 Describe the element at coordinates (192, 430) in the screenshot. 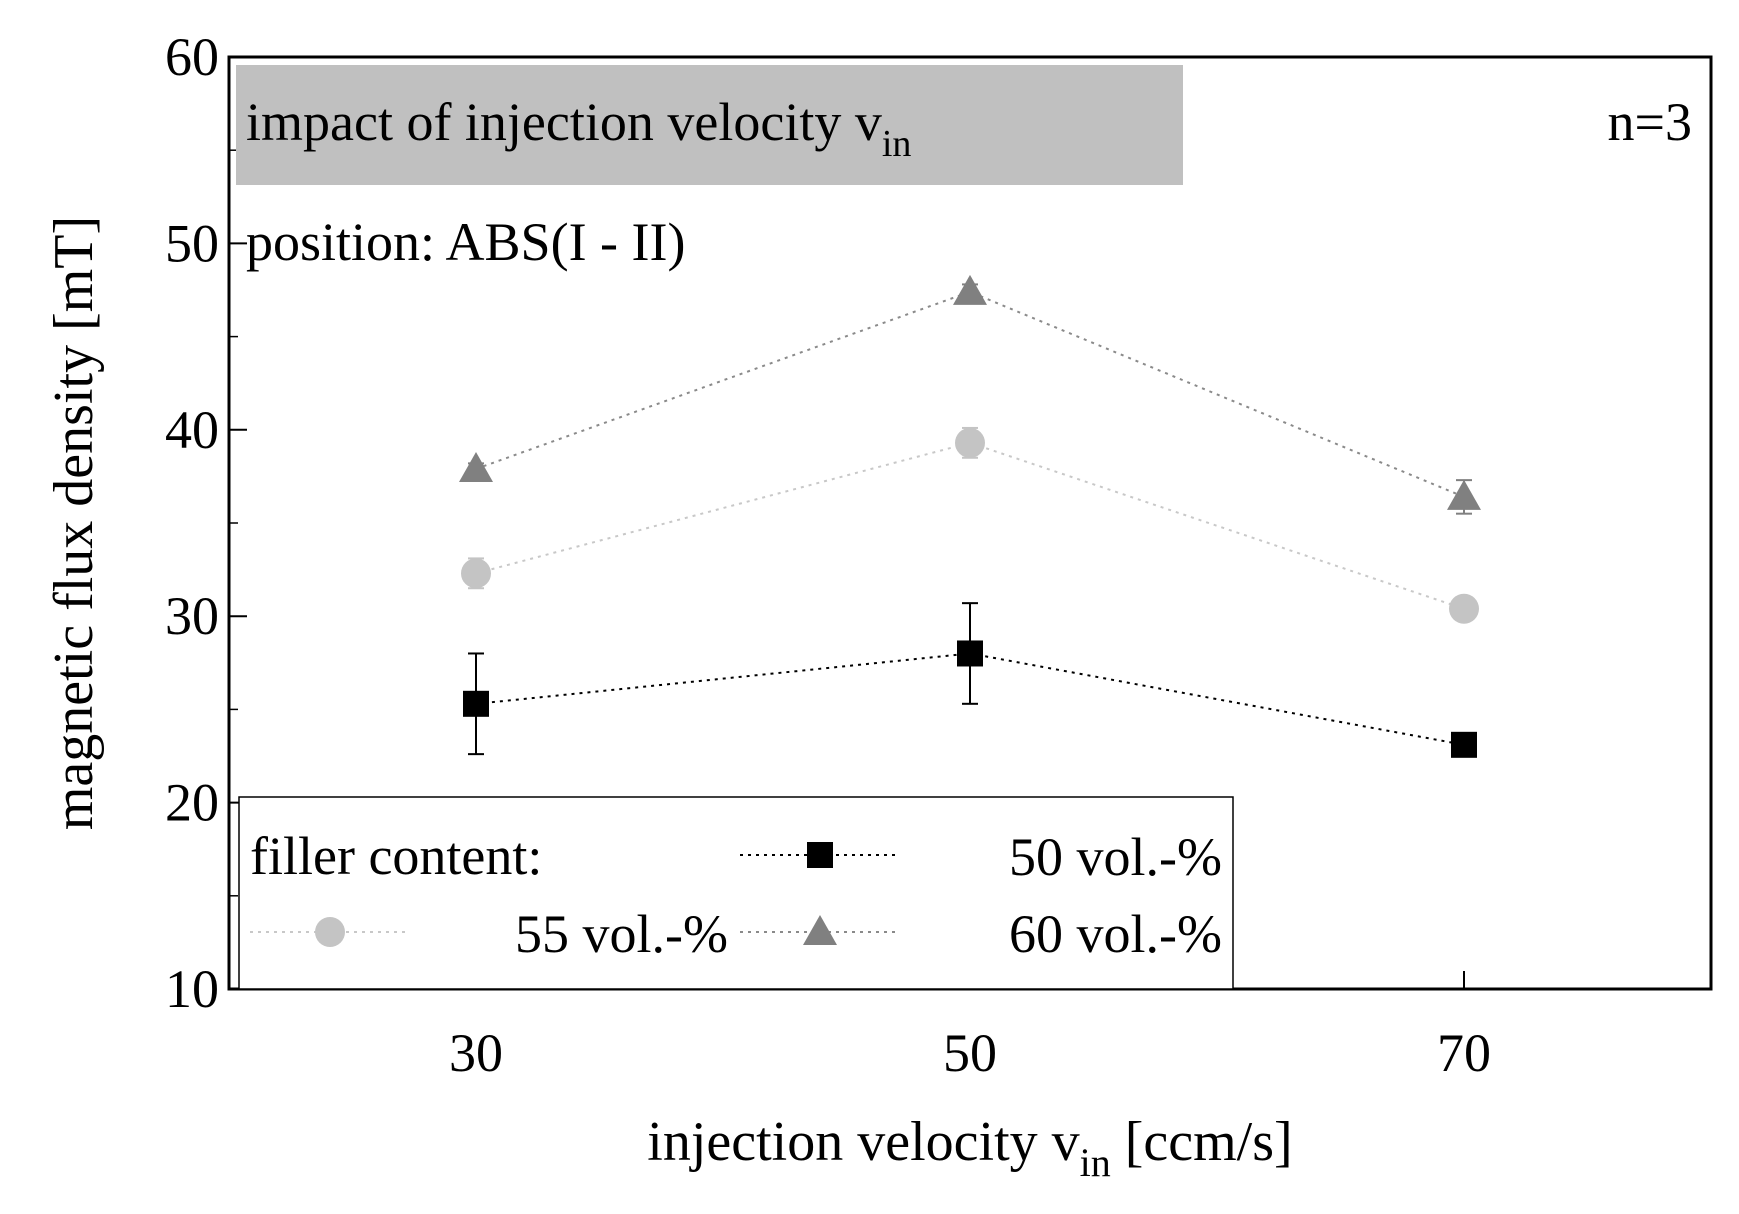

I see `y-tick-label-40: 40` at that location.